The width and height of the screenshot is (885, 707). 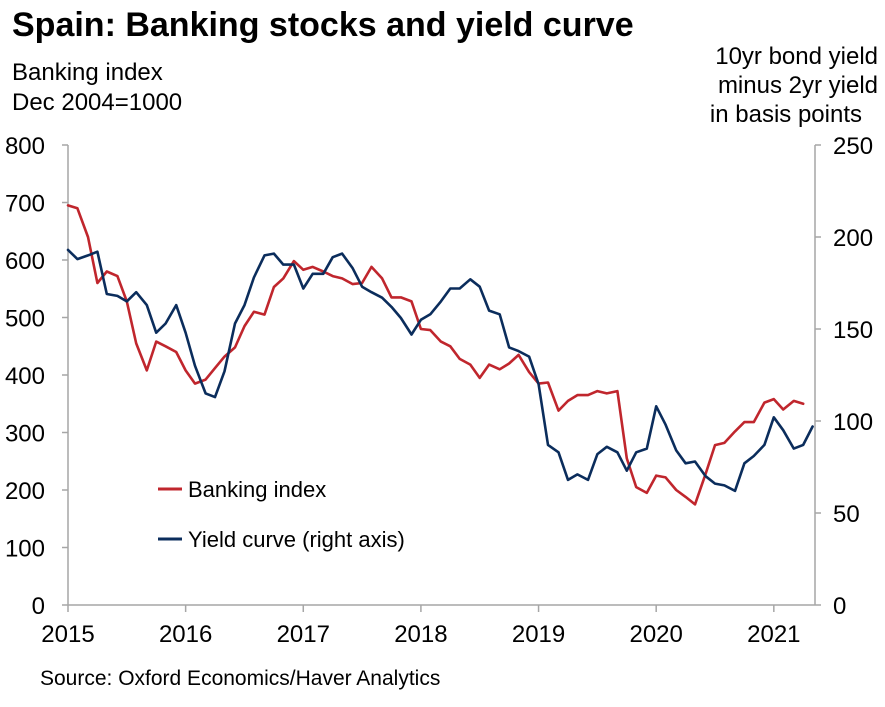 I want to click on right-axis-label-line-3: in basis points, so click(x=786, y=114).